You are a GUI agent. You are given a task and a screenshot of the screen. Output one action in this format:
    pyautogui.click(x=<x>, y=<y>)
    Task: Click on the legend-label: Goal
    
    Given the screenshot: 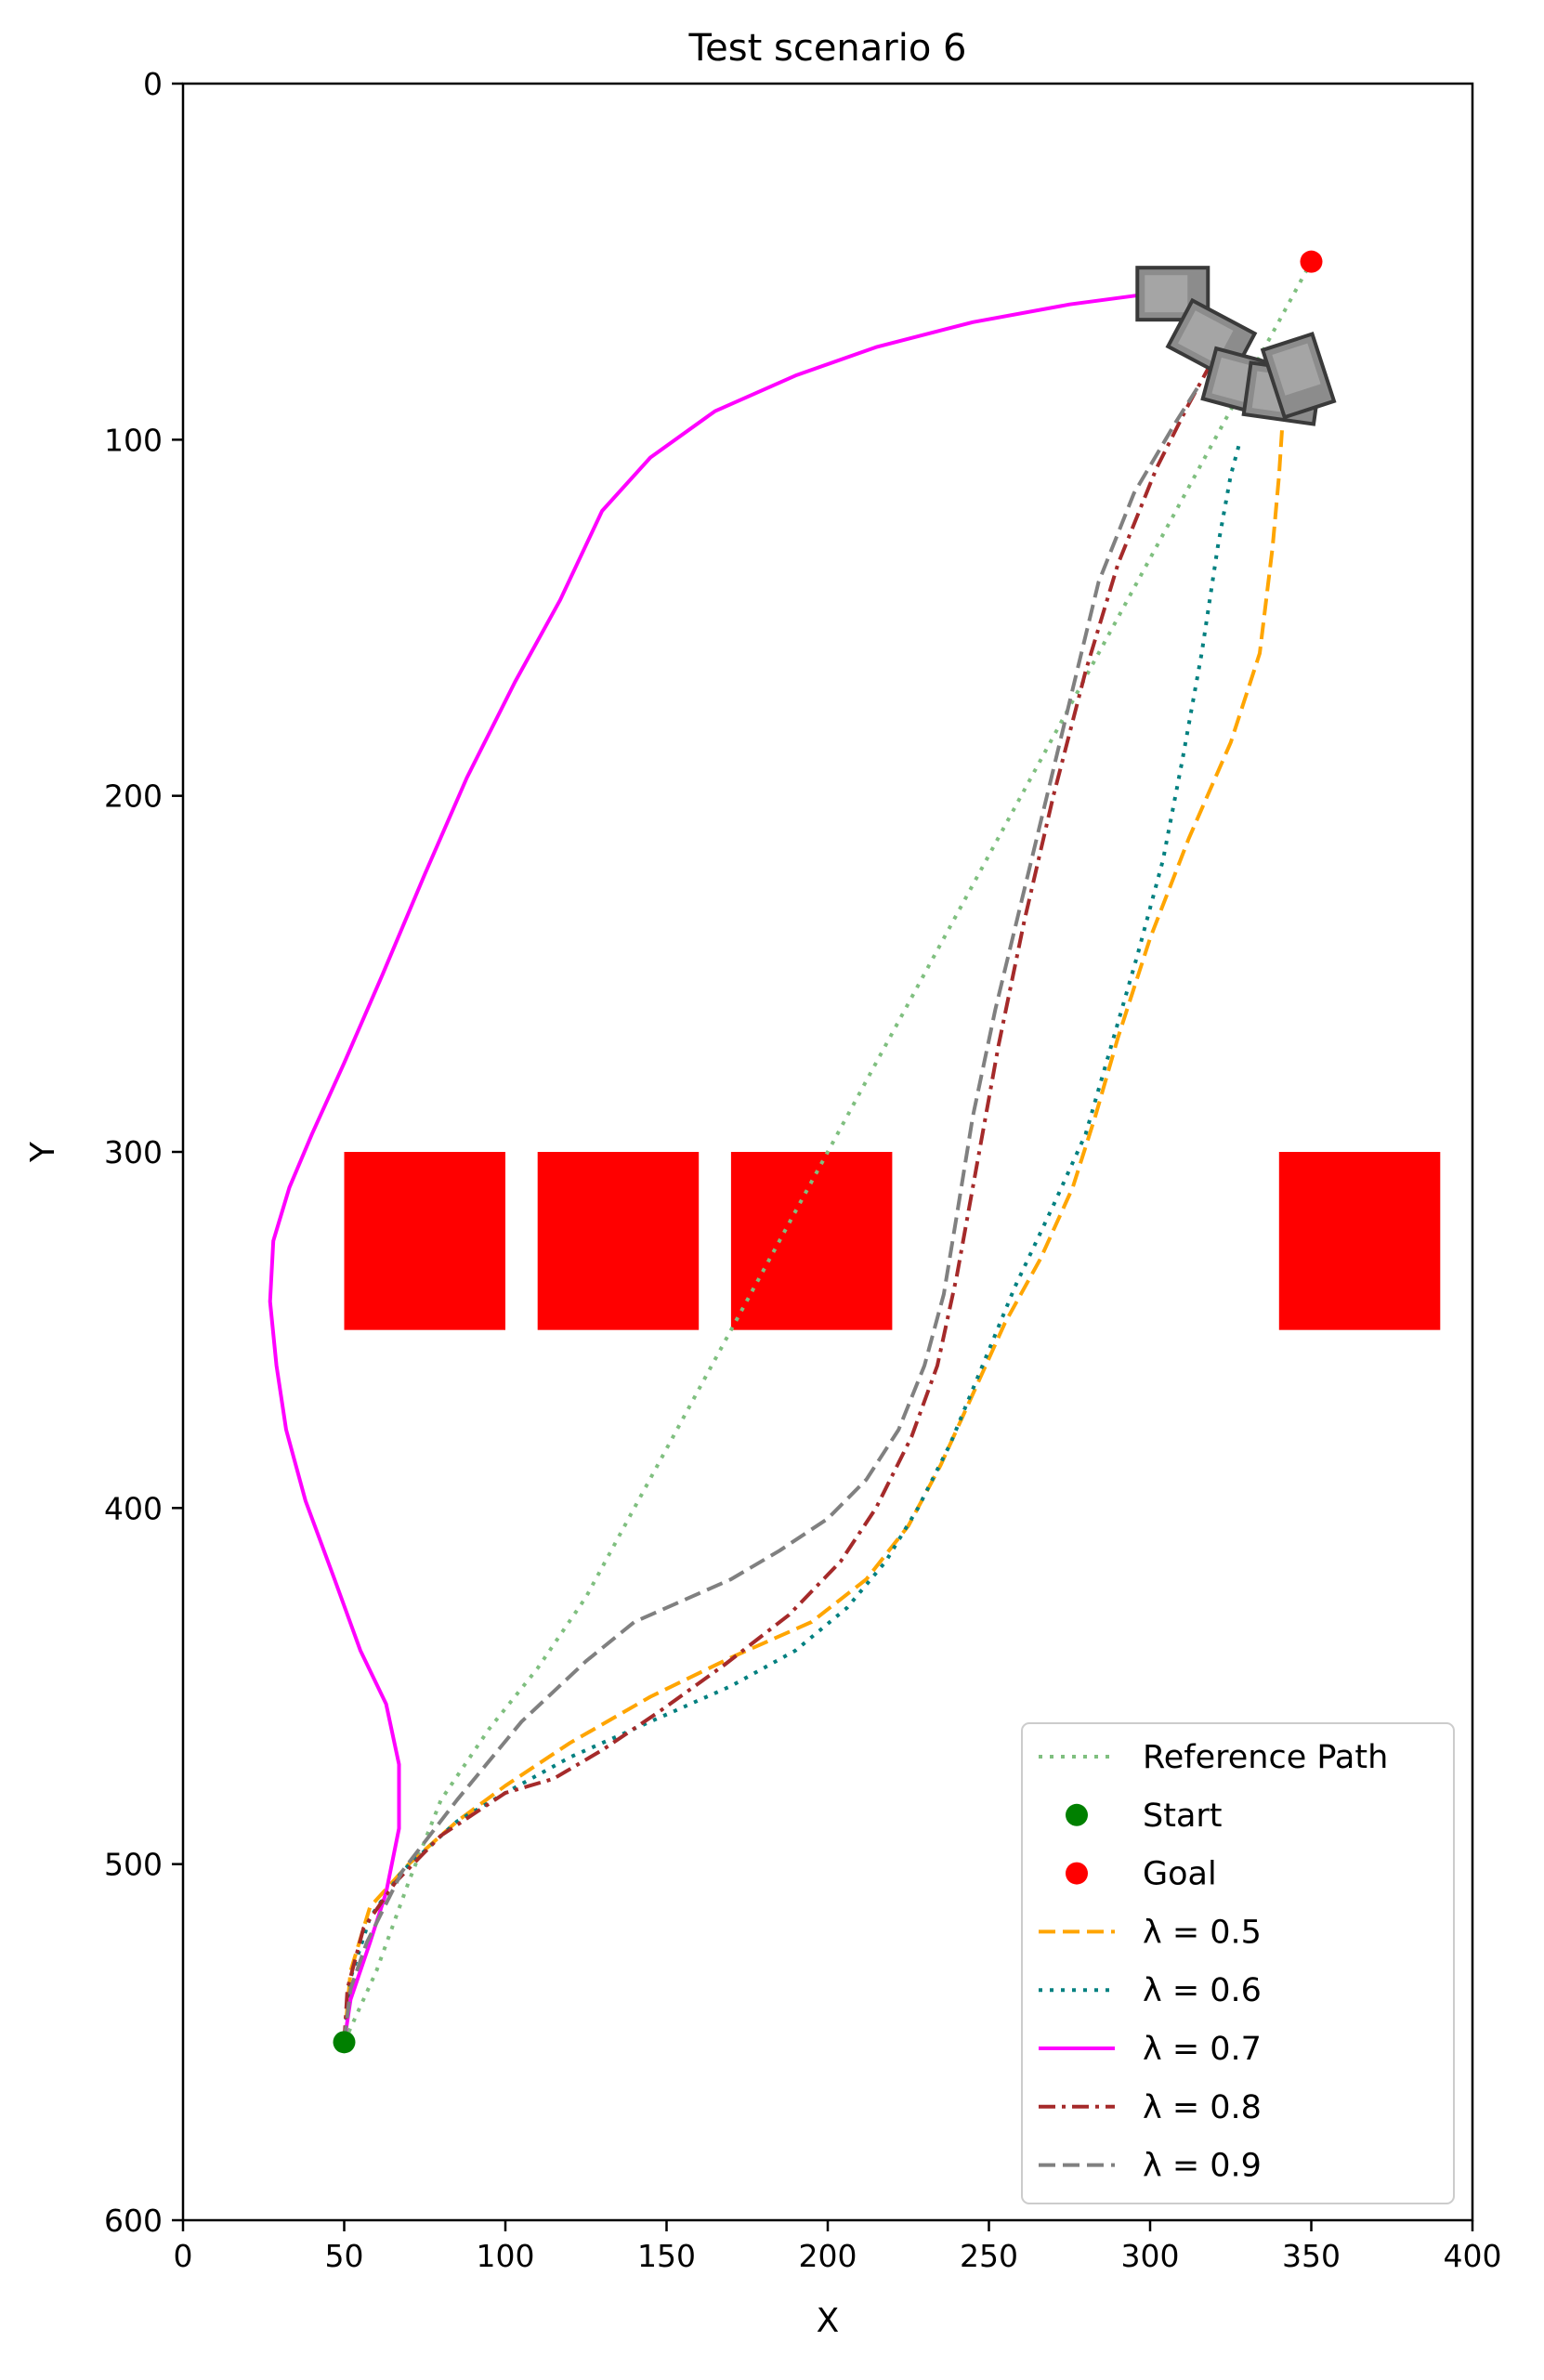 What is the action you would take?
    pyautogui.click(x=1180, y=1874)
    